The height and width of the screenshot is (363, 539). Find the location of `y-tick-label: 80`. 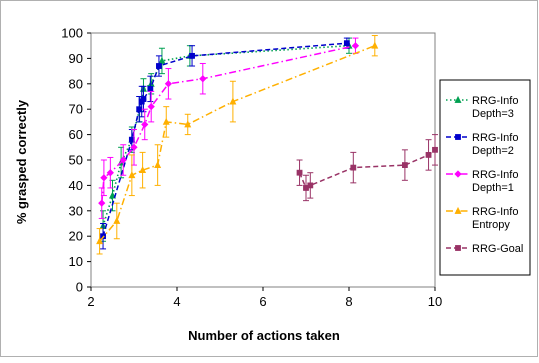

y-tick-label: 80 is located at coordinates (76, 83).